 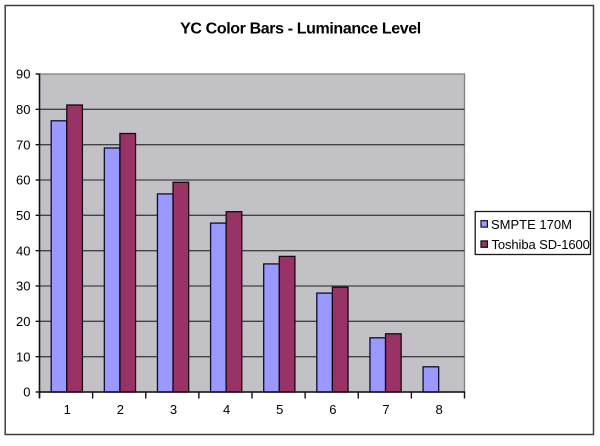 What do you see at coordinates (23, 286) in the screenshot?
I see `svg-text: 30` at bounding box center [23, 286].